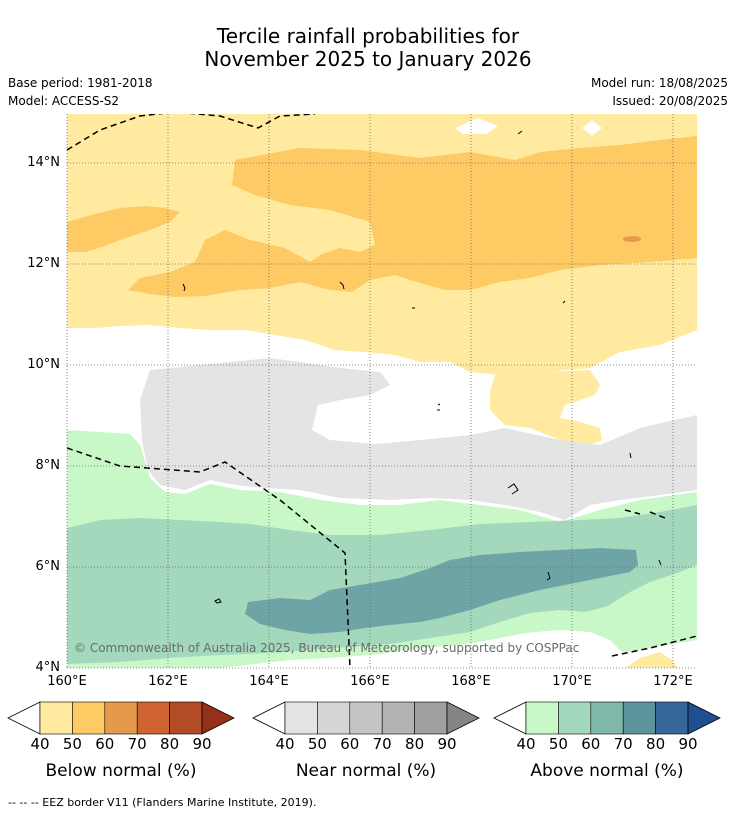  What do you see at coordinates (607, 771) in the screenshot?
I see `colorbar-title-above: Above normal (%)` at bounding box center [607, 771].